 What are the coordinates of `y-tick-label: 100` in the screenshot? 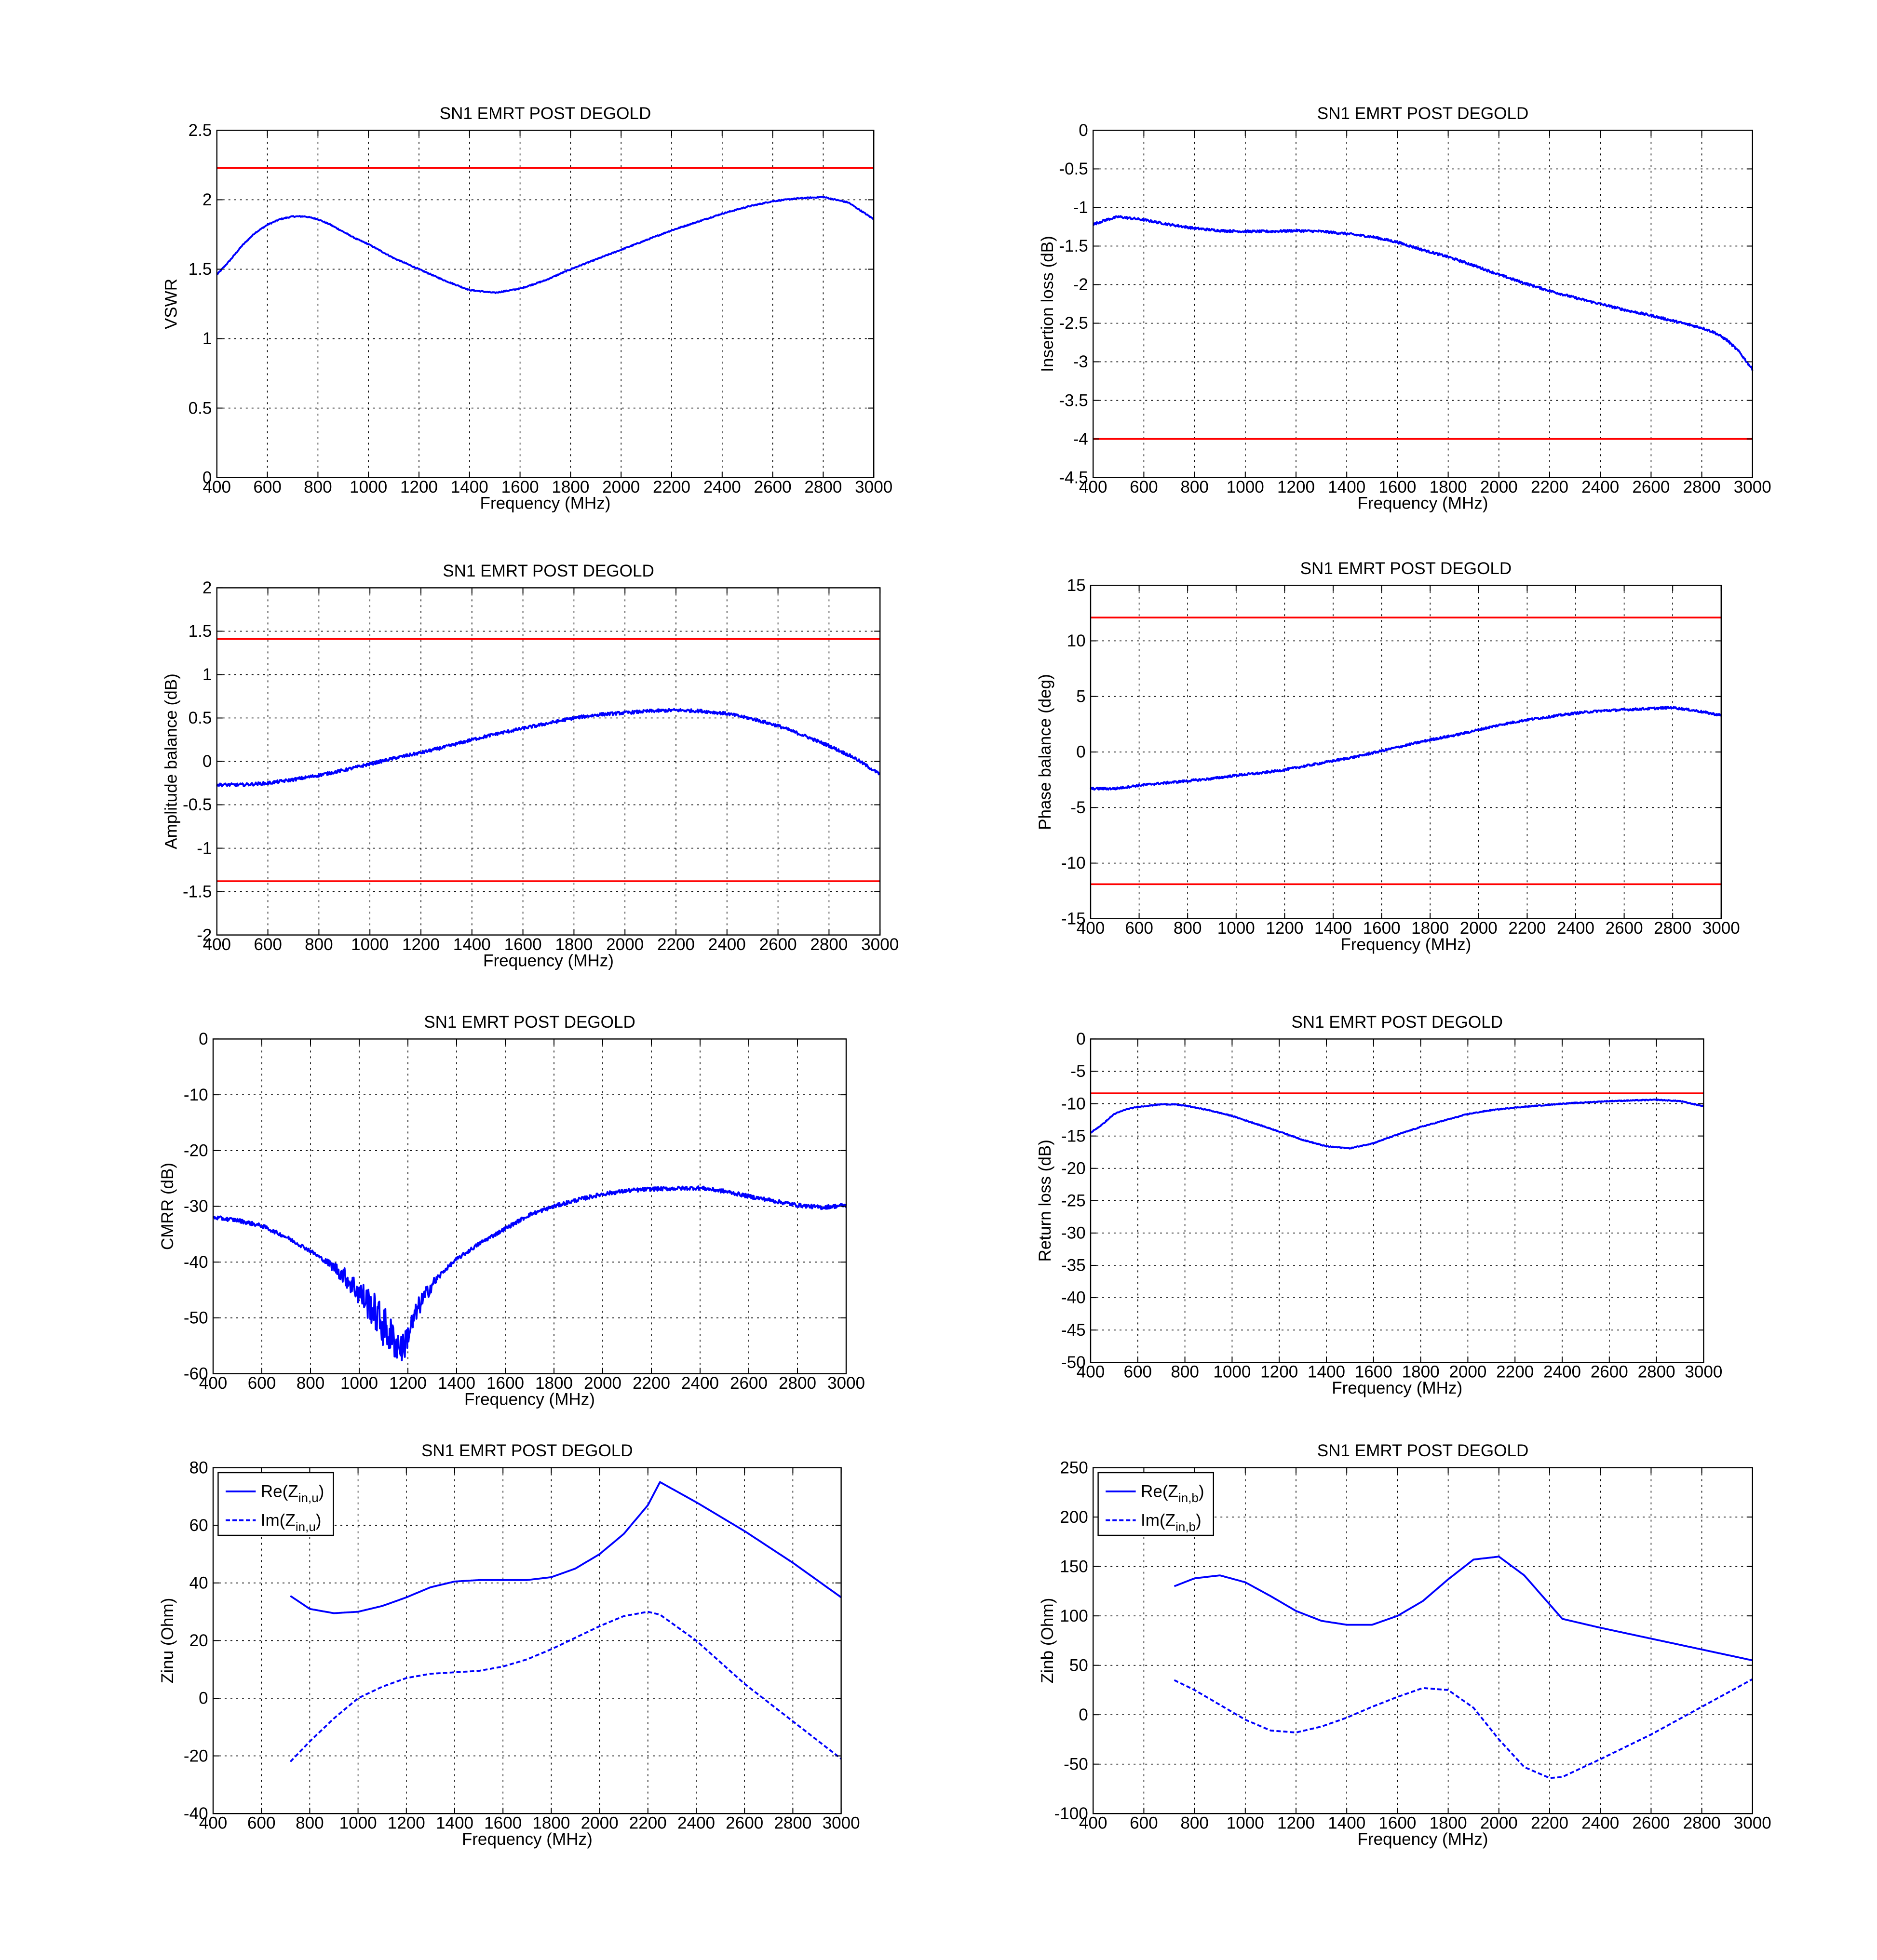 It's located at (1074, 1616).